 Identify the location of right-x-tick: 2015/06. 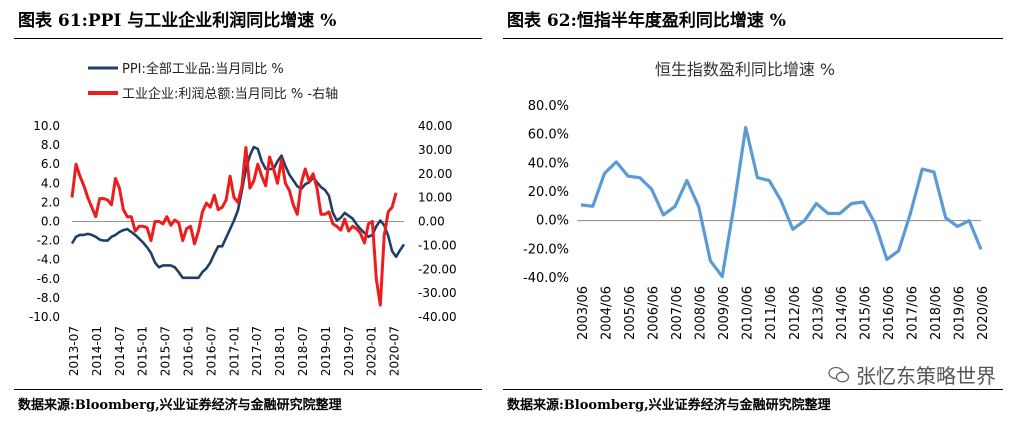
(865, 313).